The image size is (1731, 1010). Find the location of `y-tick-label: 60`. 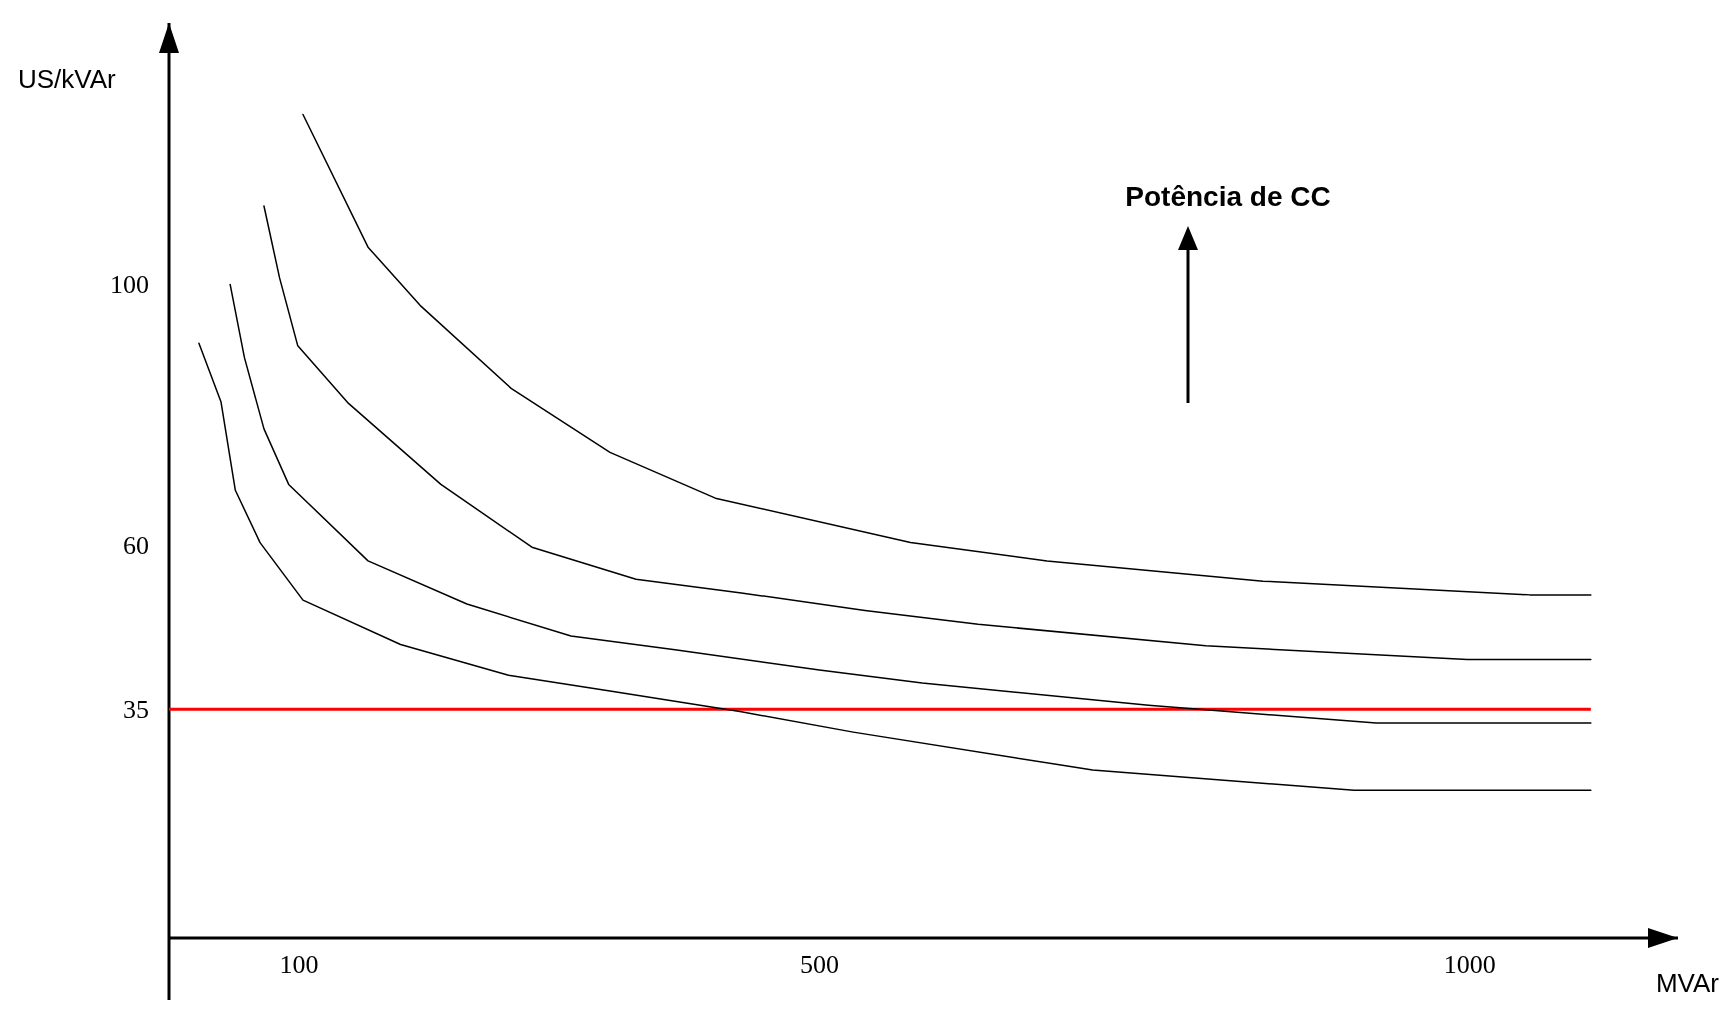

y-tick-label: 60 is located at coordinates (136, 546).